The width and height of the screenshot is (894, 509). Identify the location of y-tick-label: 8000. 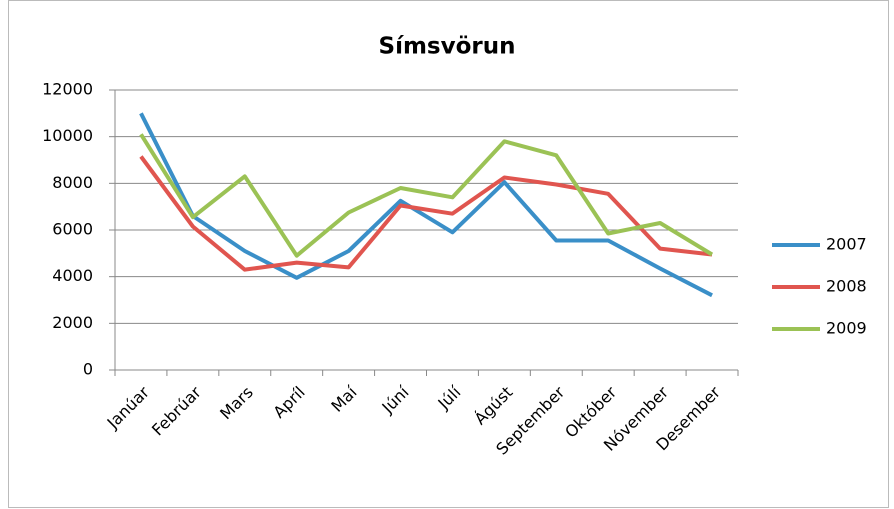
(72, 182).